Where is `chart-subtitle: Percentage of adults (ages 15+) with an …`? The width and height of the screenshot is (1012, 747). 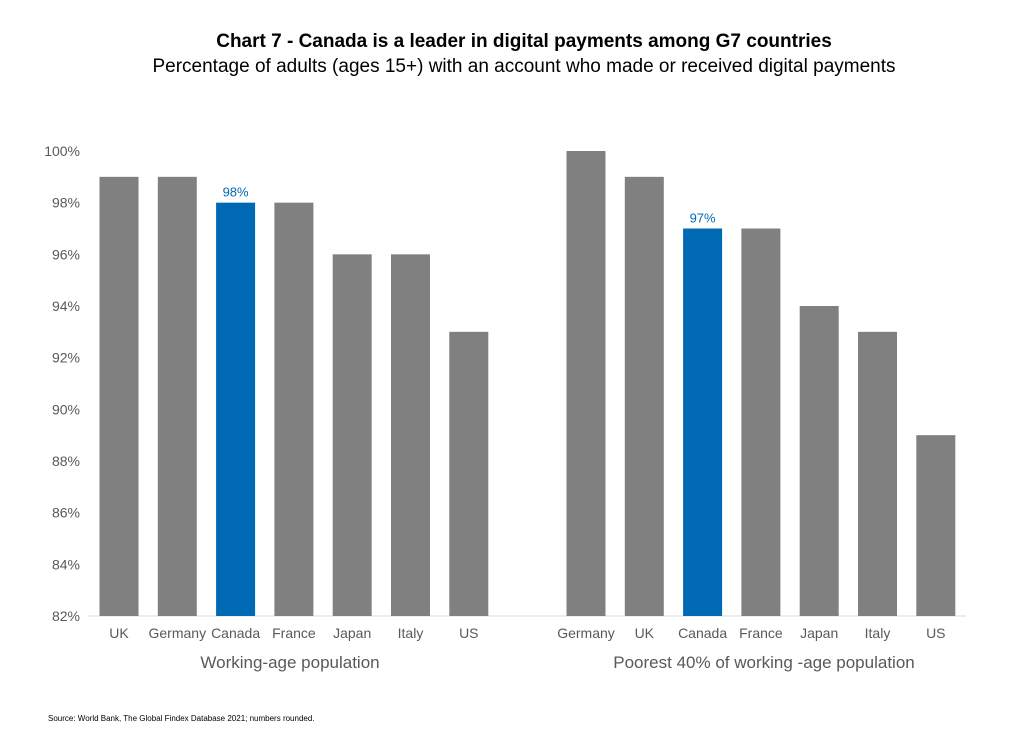
chart-subtitle: Percentage of adults (ages 15+) with an … is located at coordinates (523, 66).